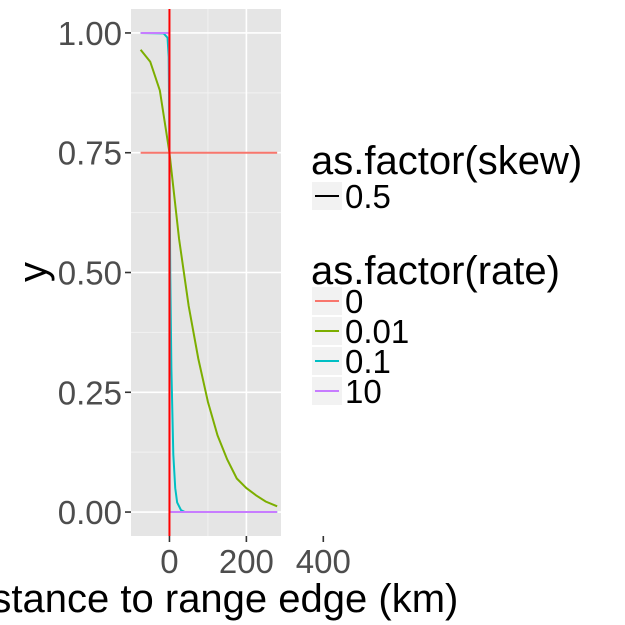 The width and height of the screenshot is (625, 625). I want to click on x-axis-title: Distance to range edge (km), so click(229, 599).